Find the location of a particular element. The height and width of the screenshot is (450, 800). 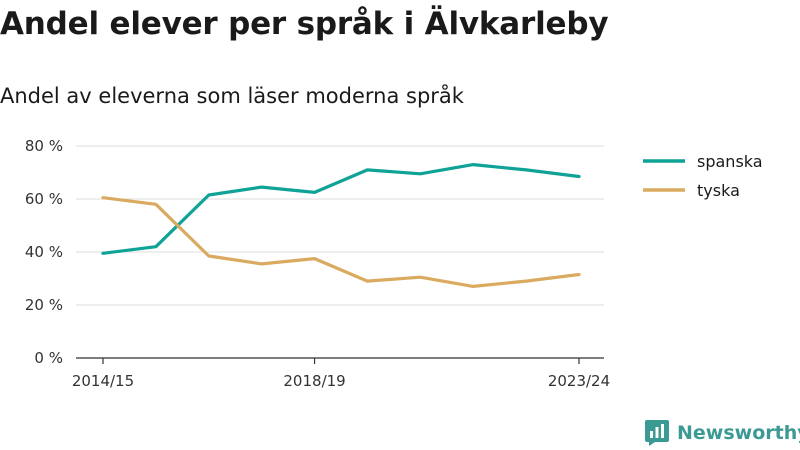

legend-label-spanska: spanska is located at coordinates (730, 161).